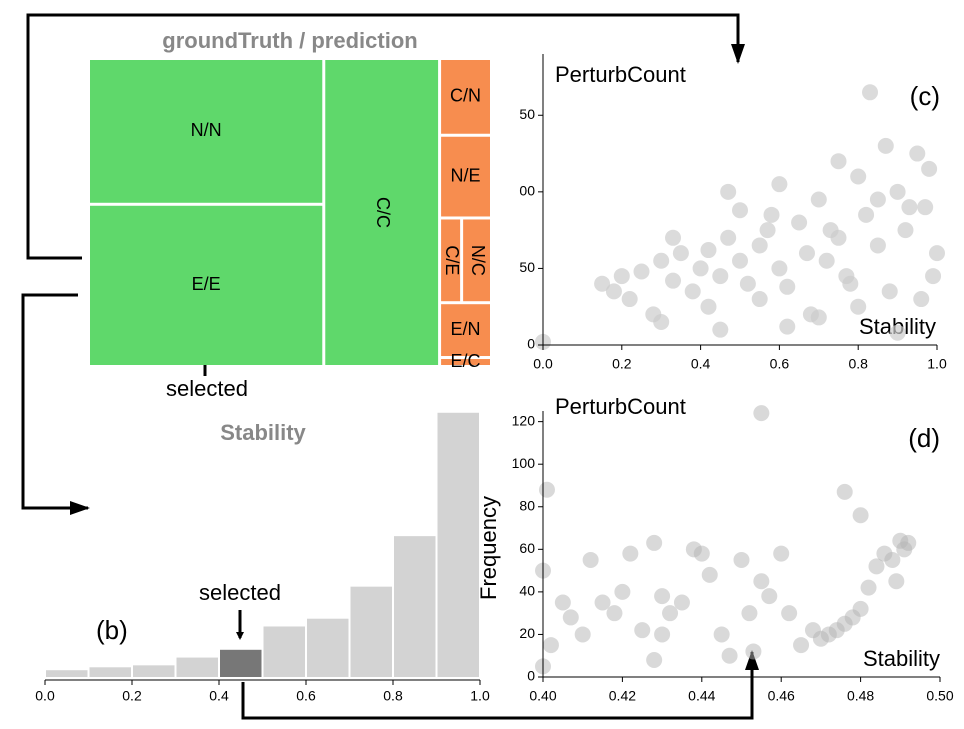 This screenshot has height=729, width=964. Describe the element at coordinates (45, 696) in the screenshot. I see `x-tick-label: 0.0` at that location.